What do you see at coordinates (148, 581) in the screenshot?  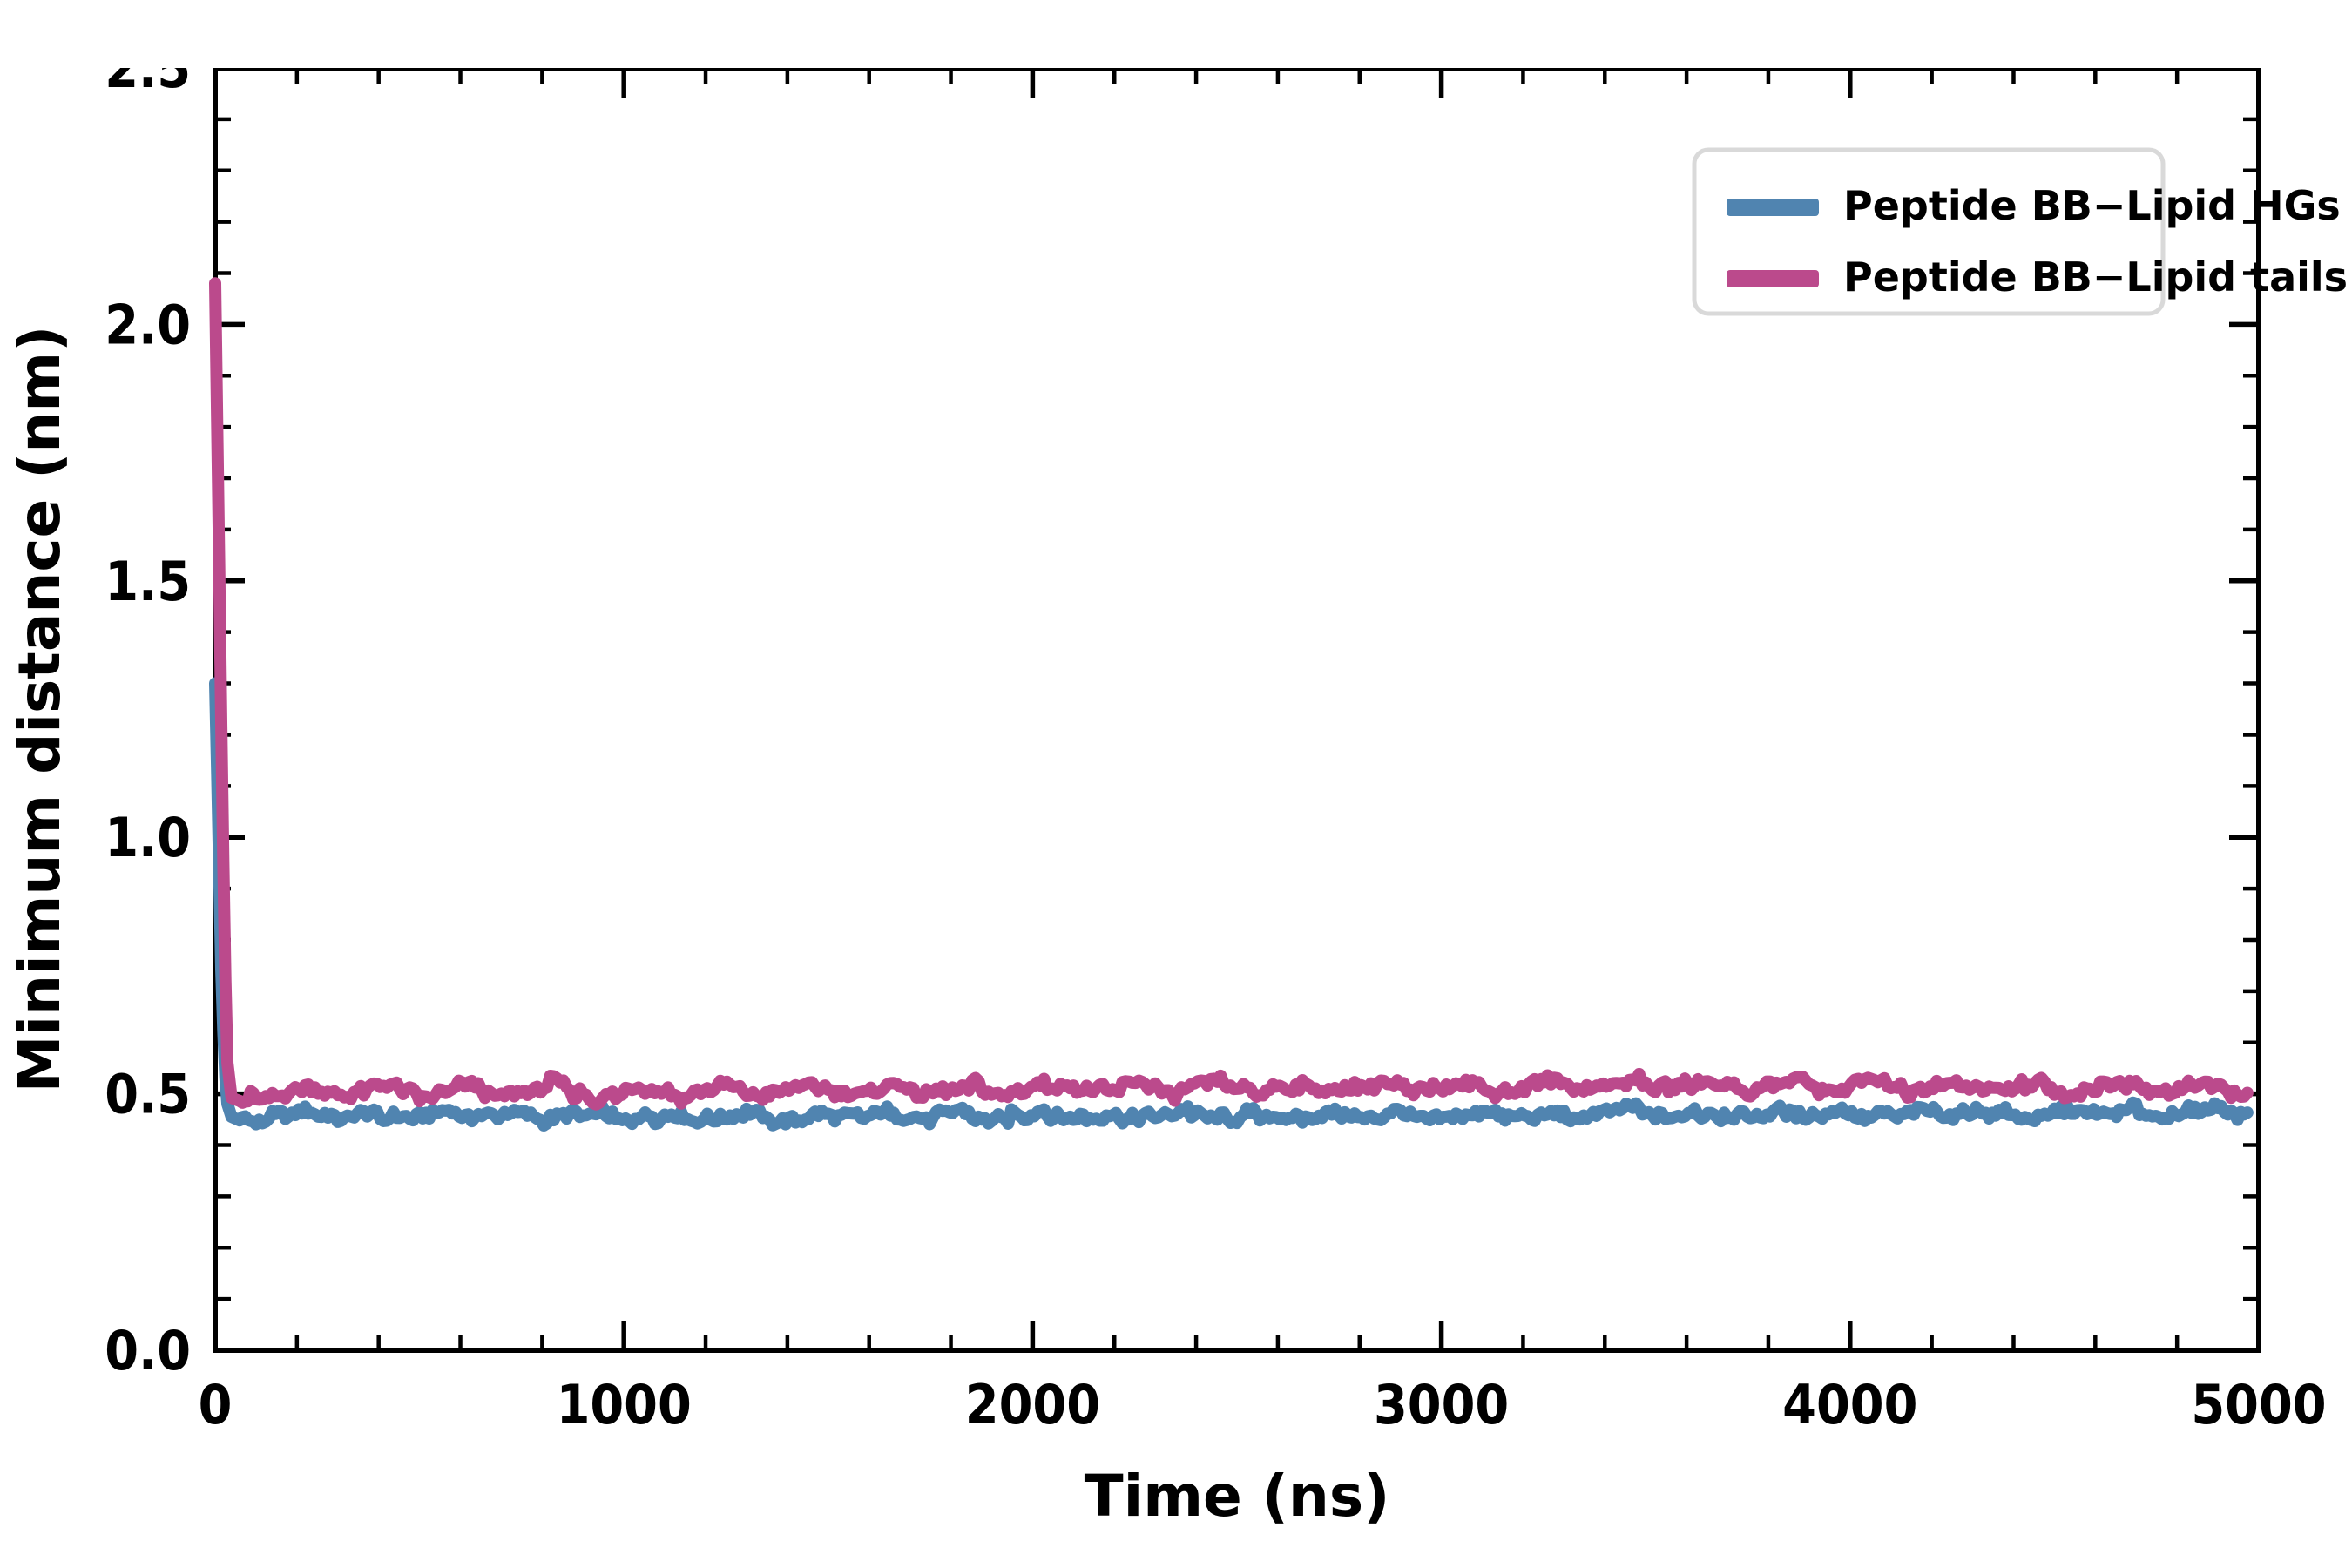 I see `y-tick-label: 1.5` at bounding box center [148, 581].